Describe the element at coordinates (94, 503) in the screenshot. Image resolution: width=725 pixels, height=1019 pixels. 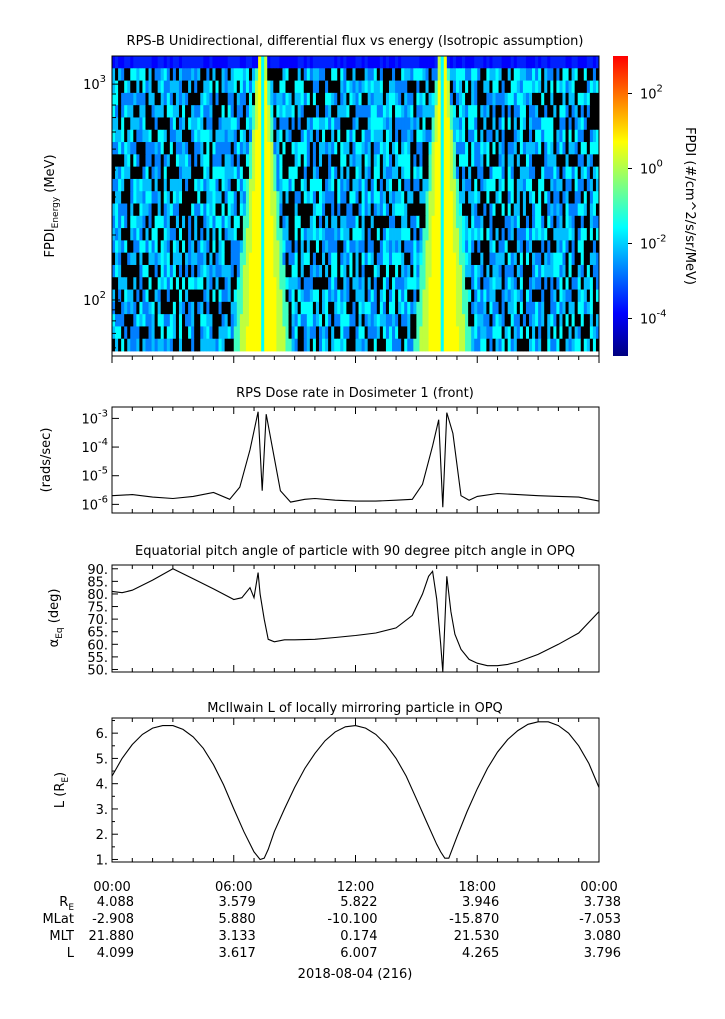
I see `dose-ytick-label: 10-6` at that location.